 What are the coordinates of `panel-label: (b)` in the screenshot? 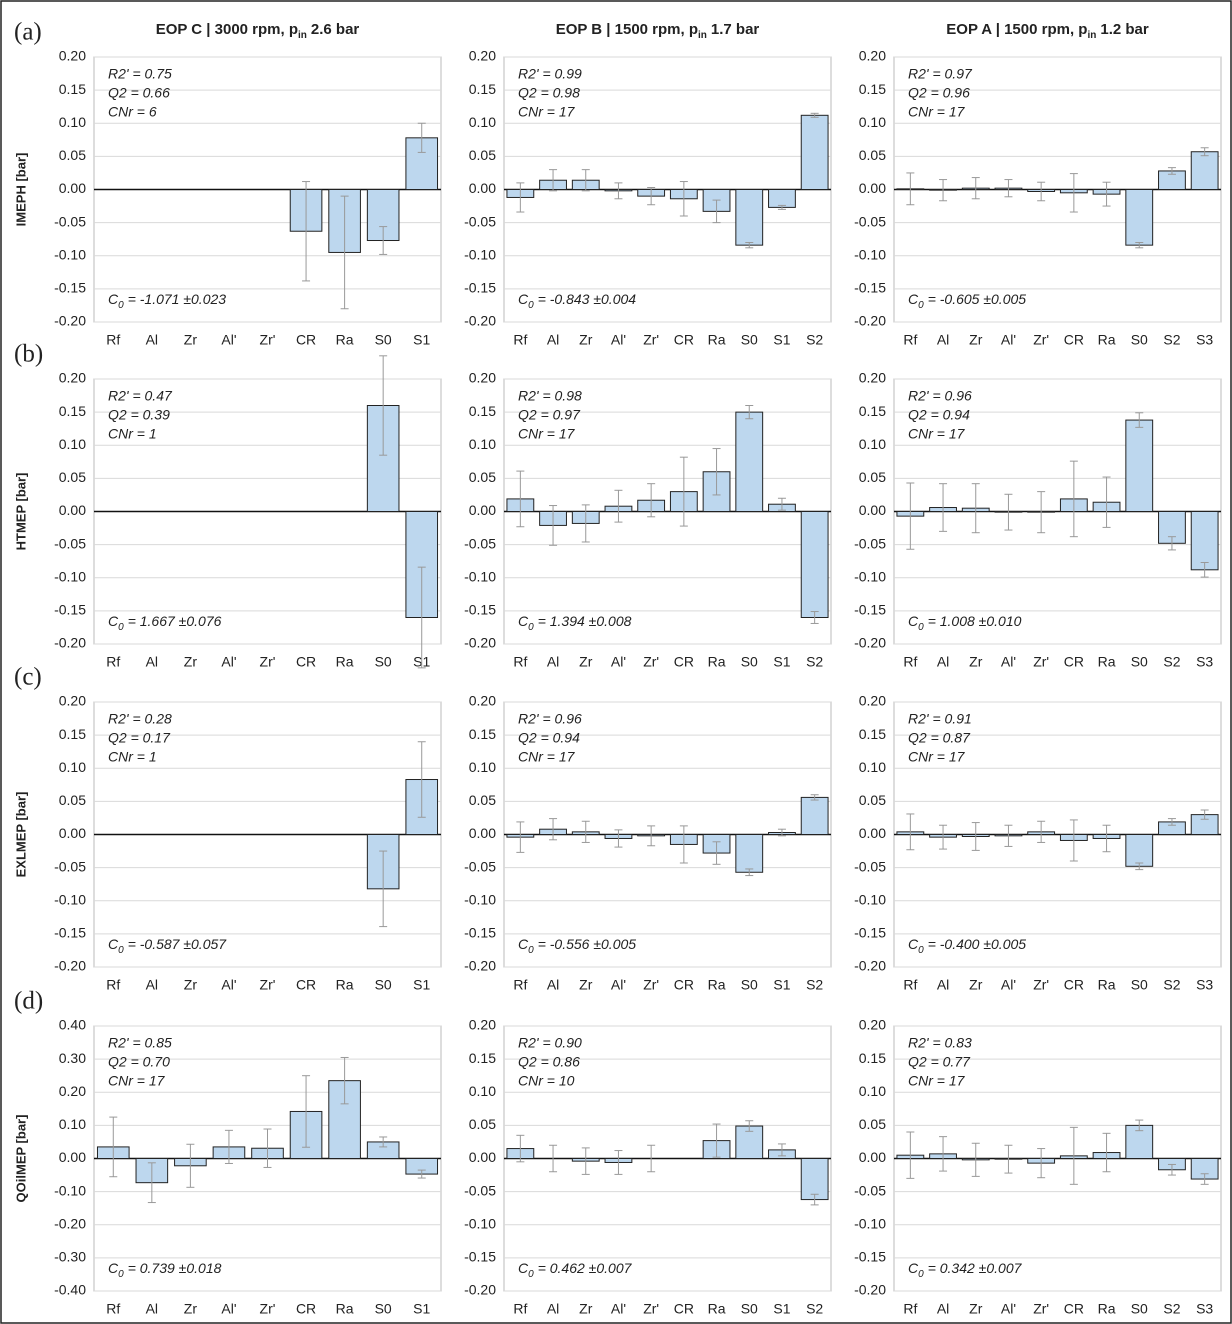 It's located at (28, 354).